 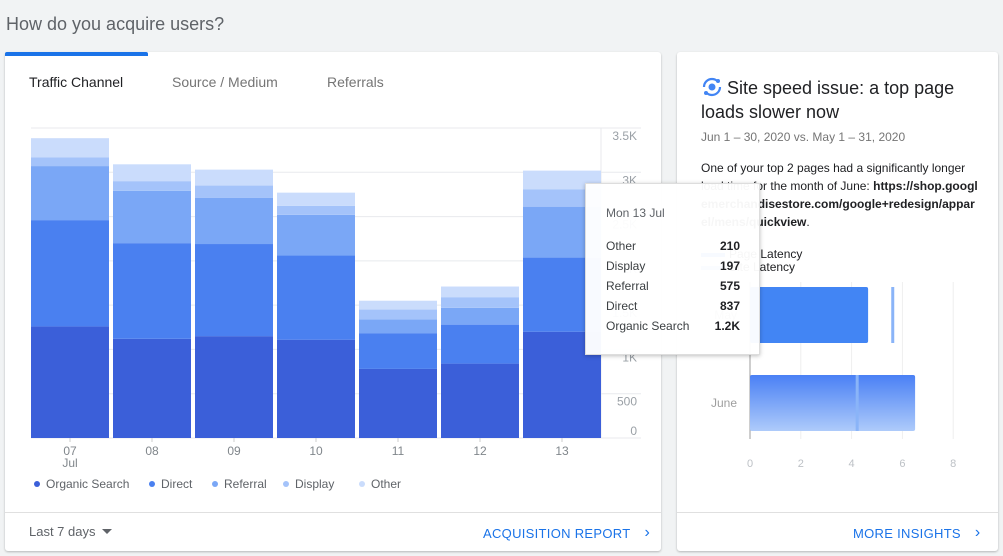 I want to click on tooltip-label: Other, so click(x=621, y=246).